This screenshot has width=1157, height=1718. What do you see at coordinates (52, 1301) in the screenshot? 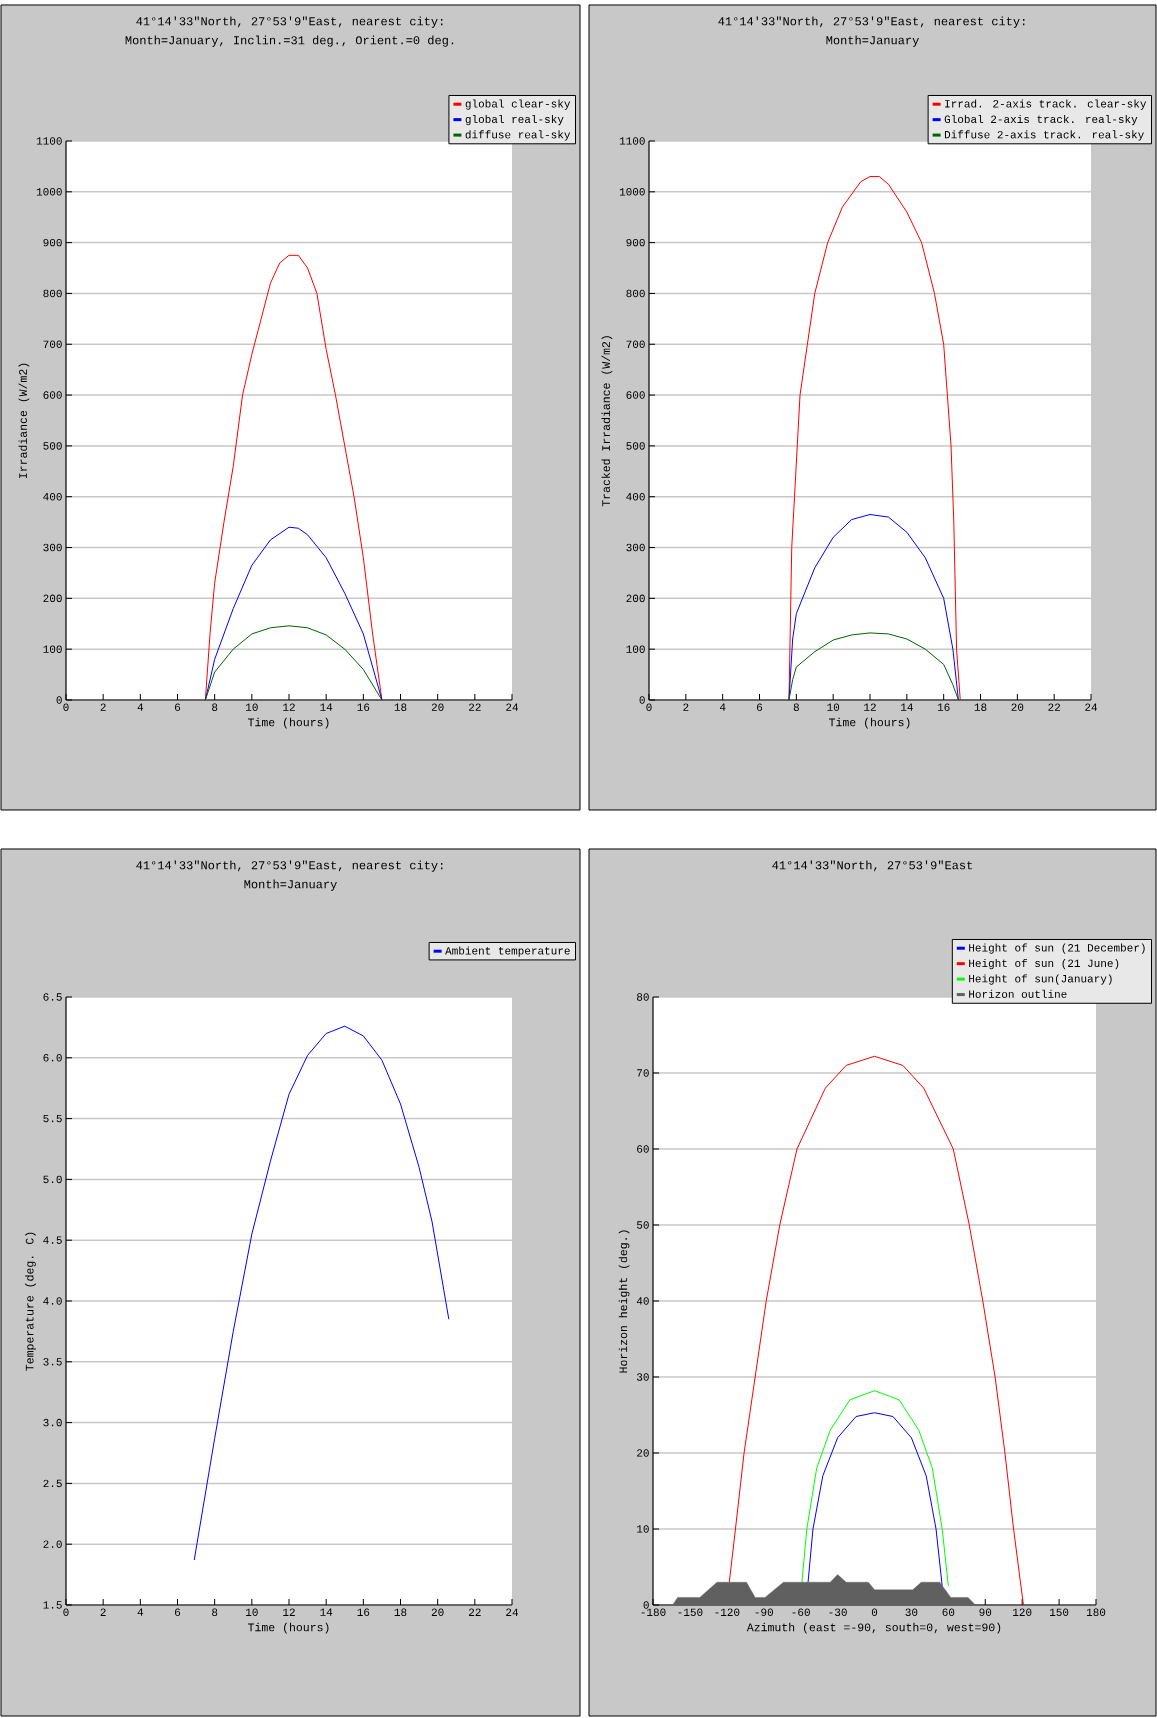
I see `y-tick-label: 4.0` at bounding box center [52, 1301].